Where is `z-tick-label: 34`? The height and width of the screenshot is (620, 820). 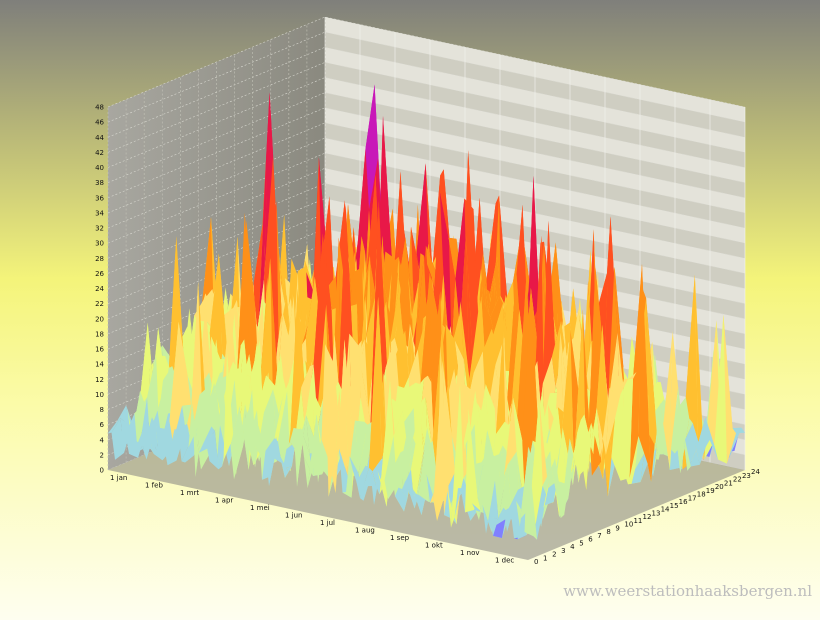
z-tick-label: 34 is located at coordinates (99, 213).